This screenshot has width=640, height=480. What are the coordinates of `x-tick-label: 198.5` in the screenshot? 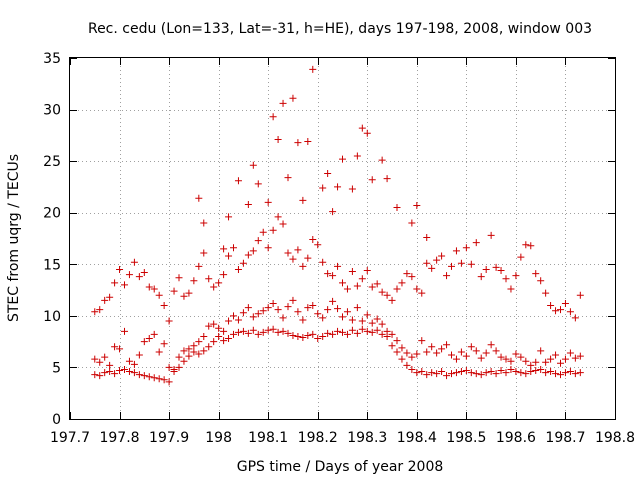 It's located at (466, 438).